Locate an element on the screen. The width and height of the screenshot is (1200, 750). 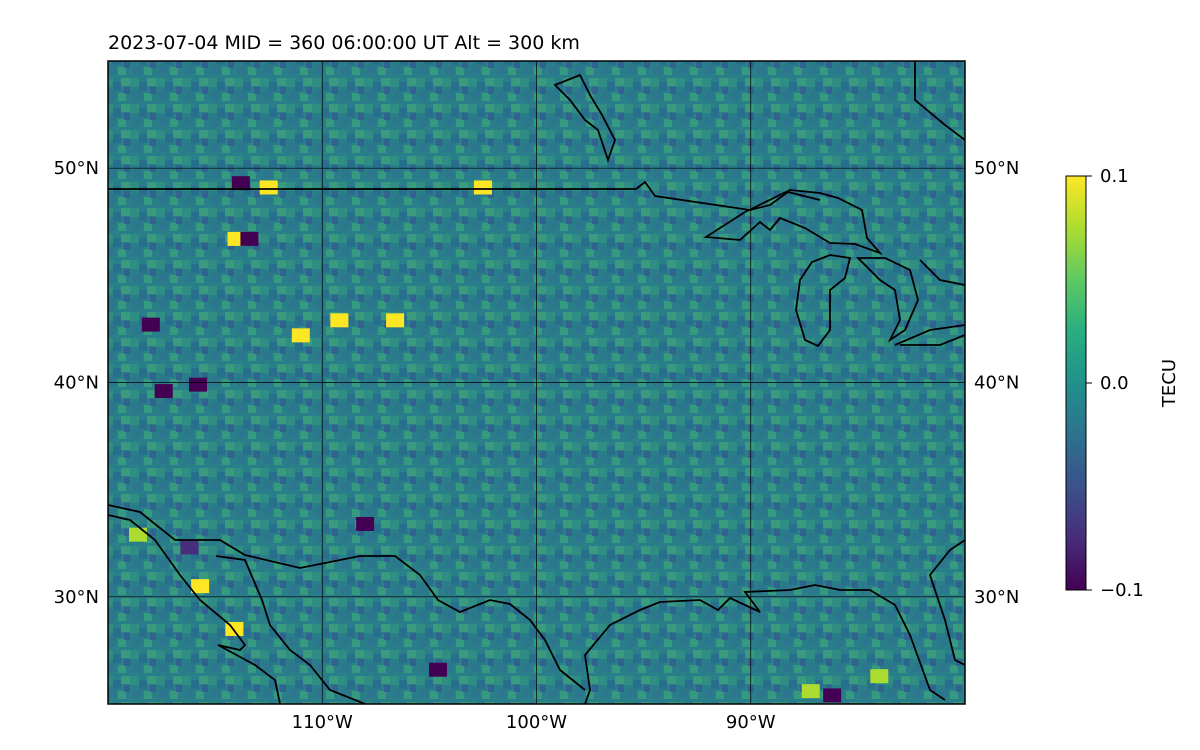
mexico-border is located at coordinates (347, 597).